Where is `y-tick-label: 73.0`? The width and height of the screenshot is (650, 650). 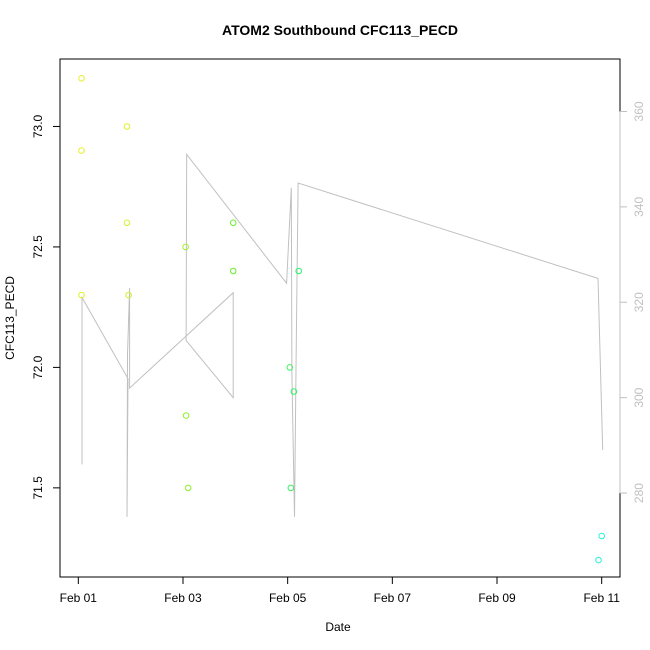
y-tick-label: 73.0 is located at coordinates (38, 126).